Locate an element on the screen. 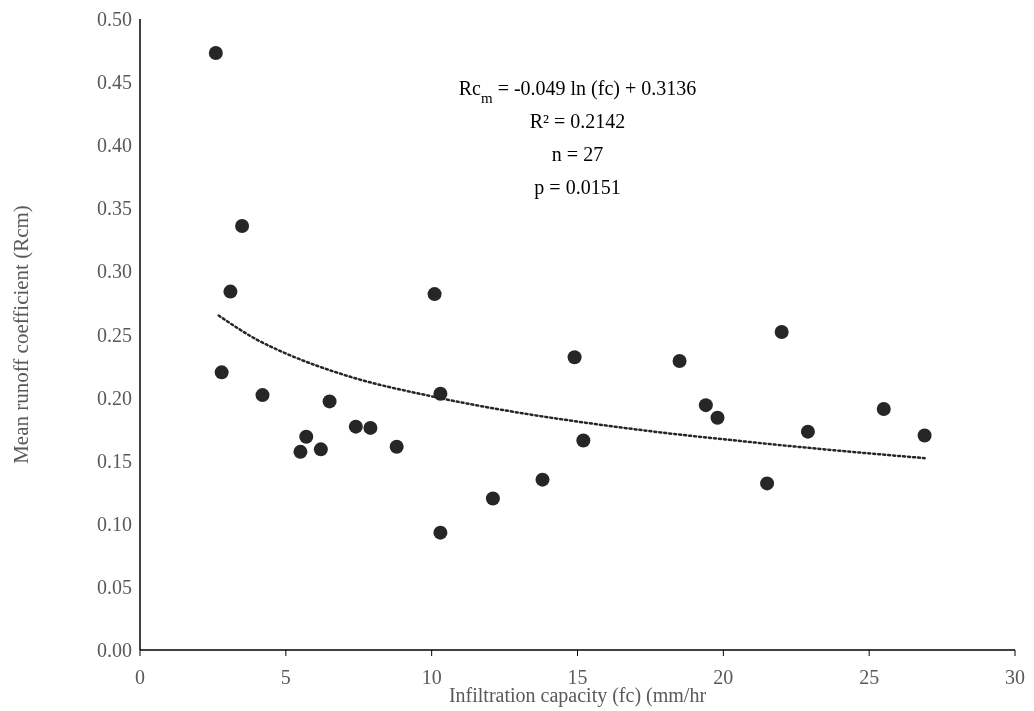 This screenshot has width=1034, height=711. annotation: p = 0.0151 is located at coordinates (577, 187).